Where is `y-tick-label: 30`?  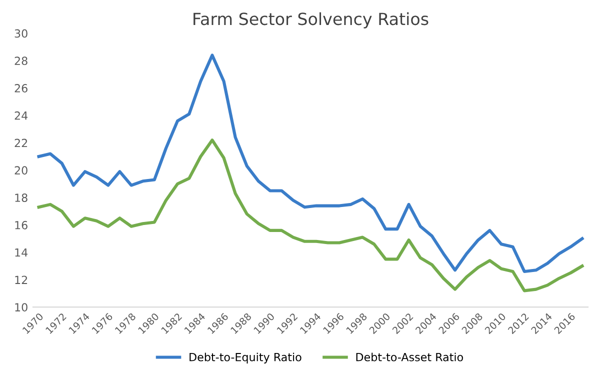 y-tick-label: 30 is located at coordinates (21, 33).